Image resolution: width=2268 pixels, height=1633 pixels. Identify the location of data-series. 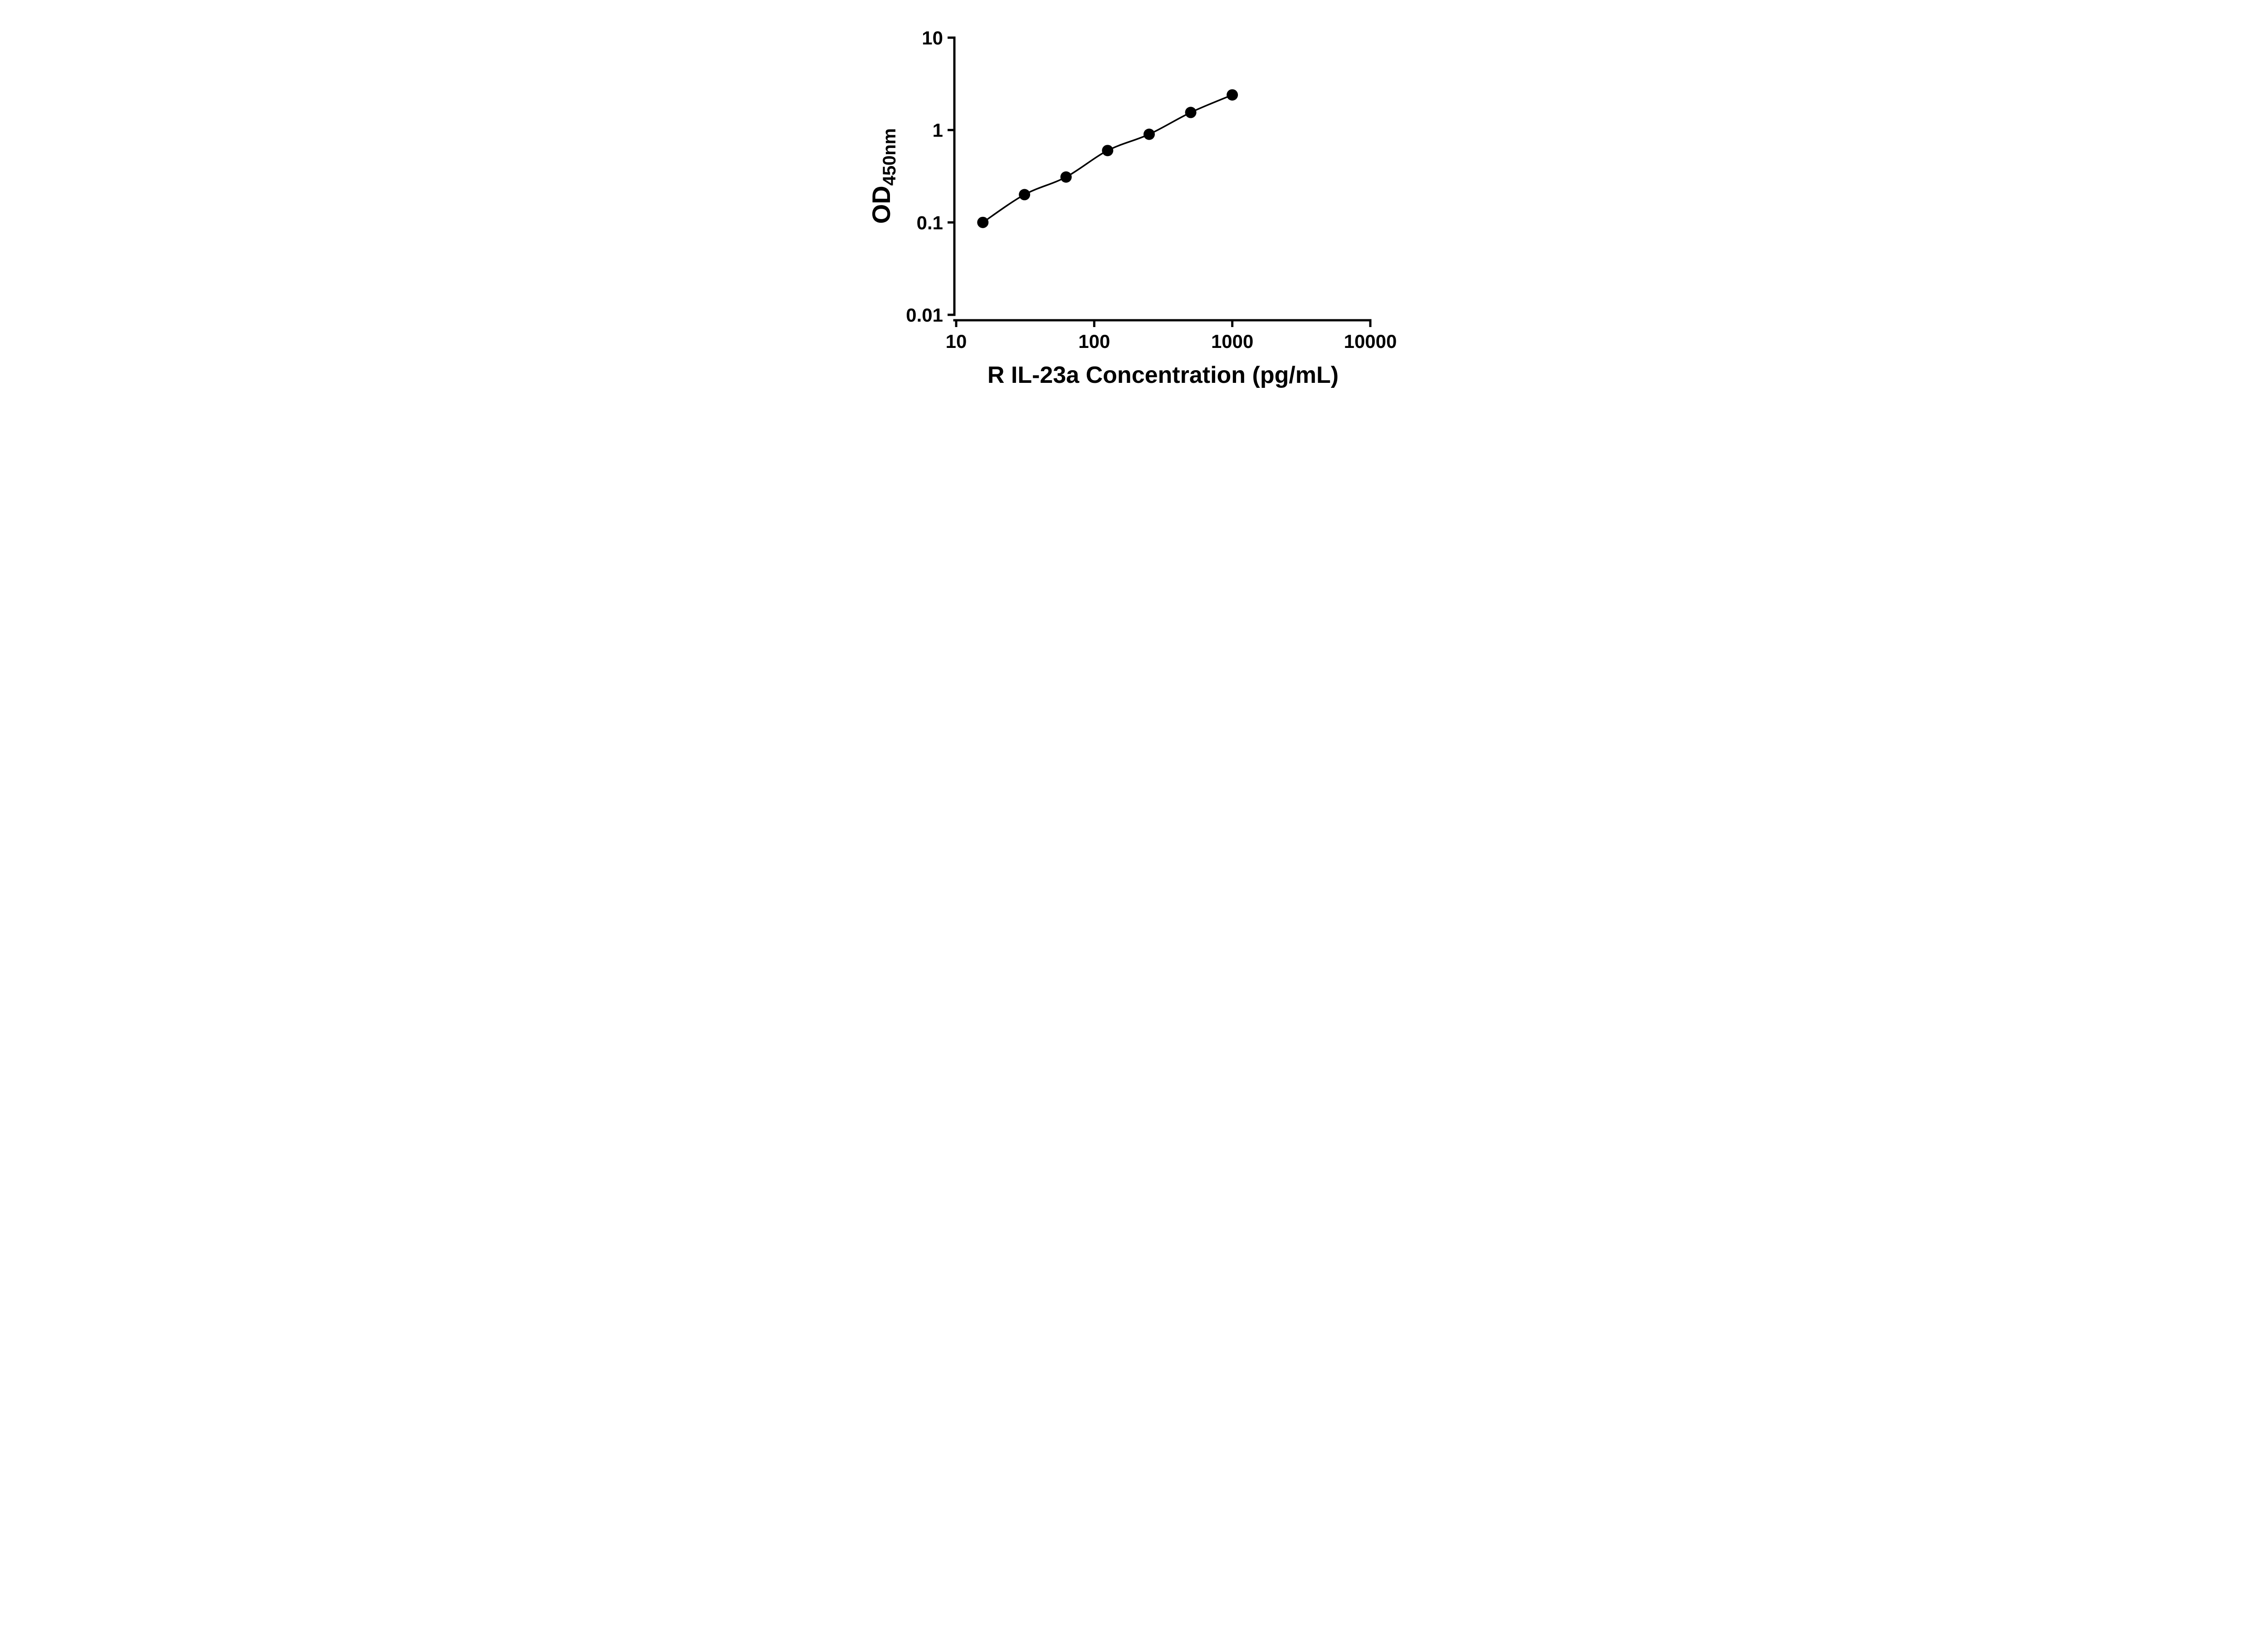
(1107, 158).